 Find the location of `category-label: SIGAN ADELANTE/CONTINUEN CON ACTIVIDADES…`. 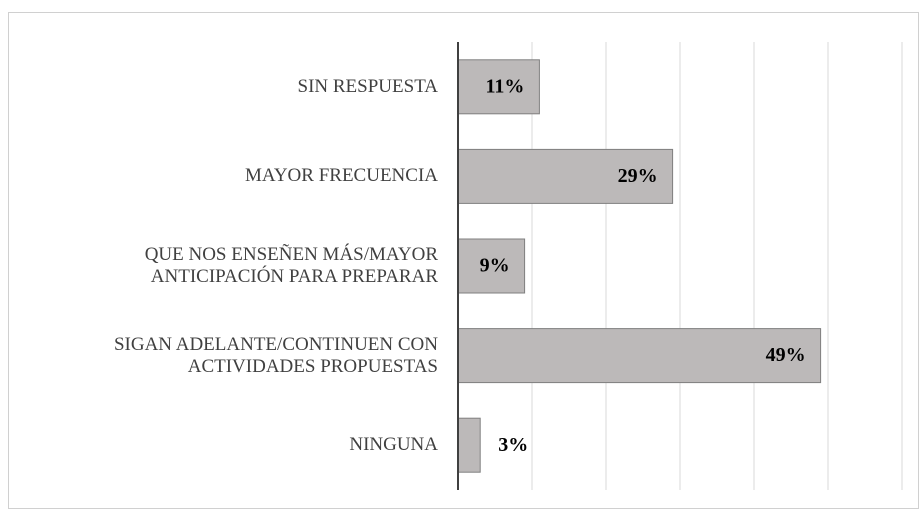

category-label: SIGAN ADELANTE/CONTINUEN CON ACTIVIDADES… is located at coordinates (275, 355).